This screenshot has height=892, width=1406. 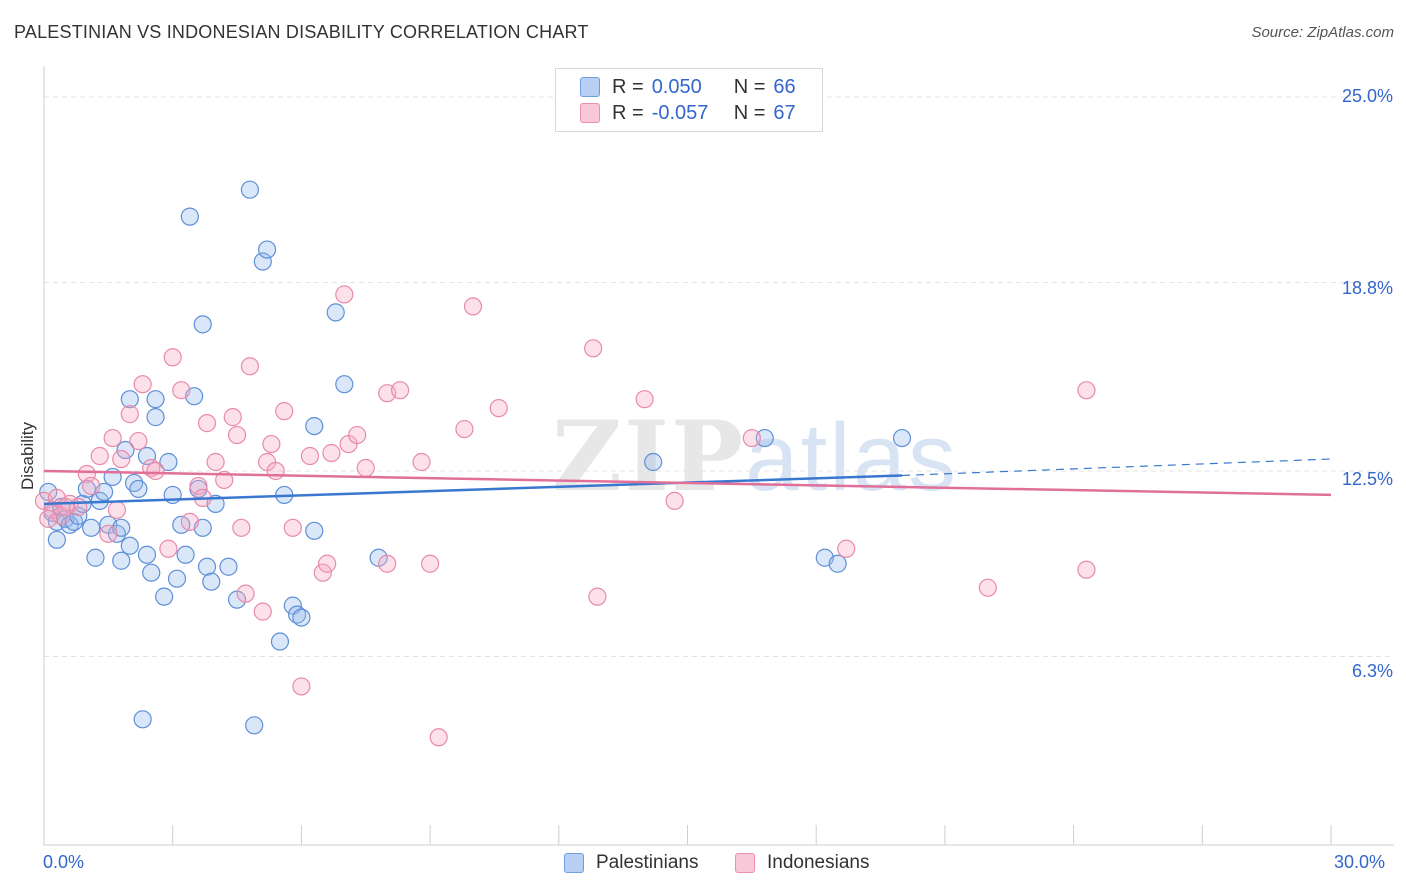 I want to click on legend-label: Palestinians, so click(x=647, y=862).